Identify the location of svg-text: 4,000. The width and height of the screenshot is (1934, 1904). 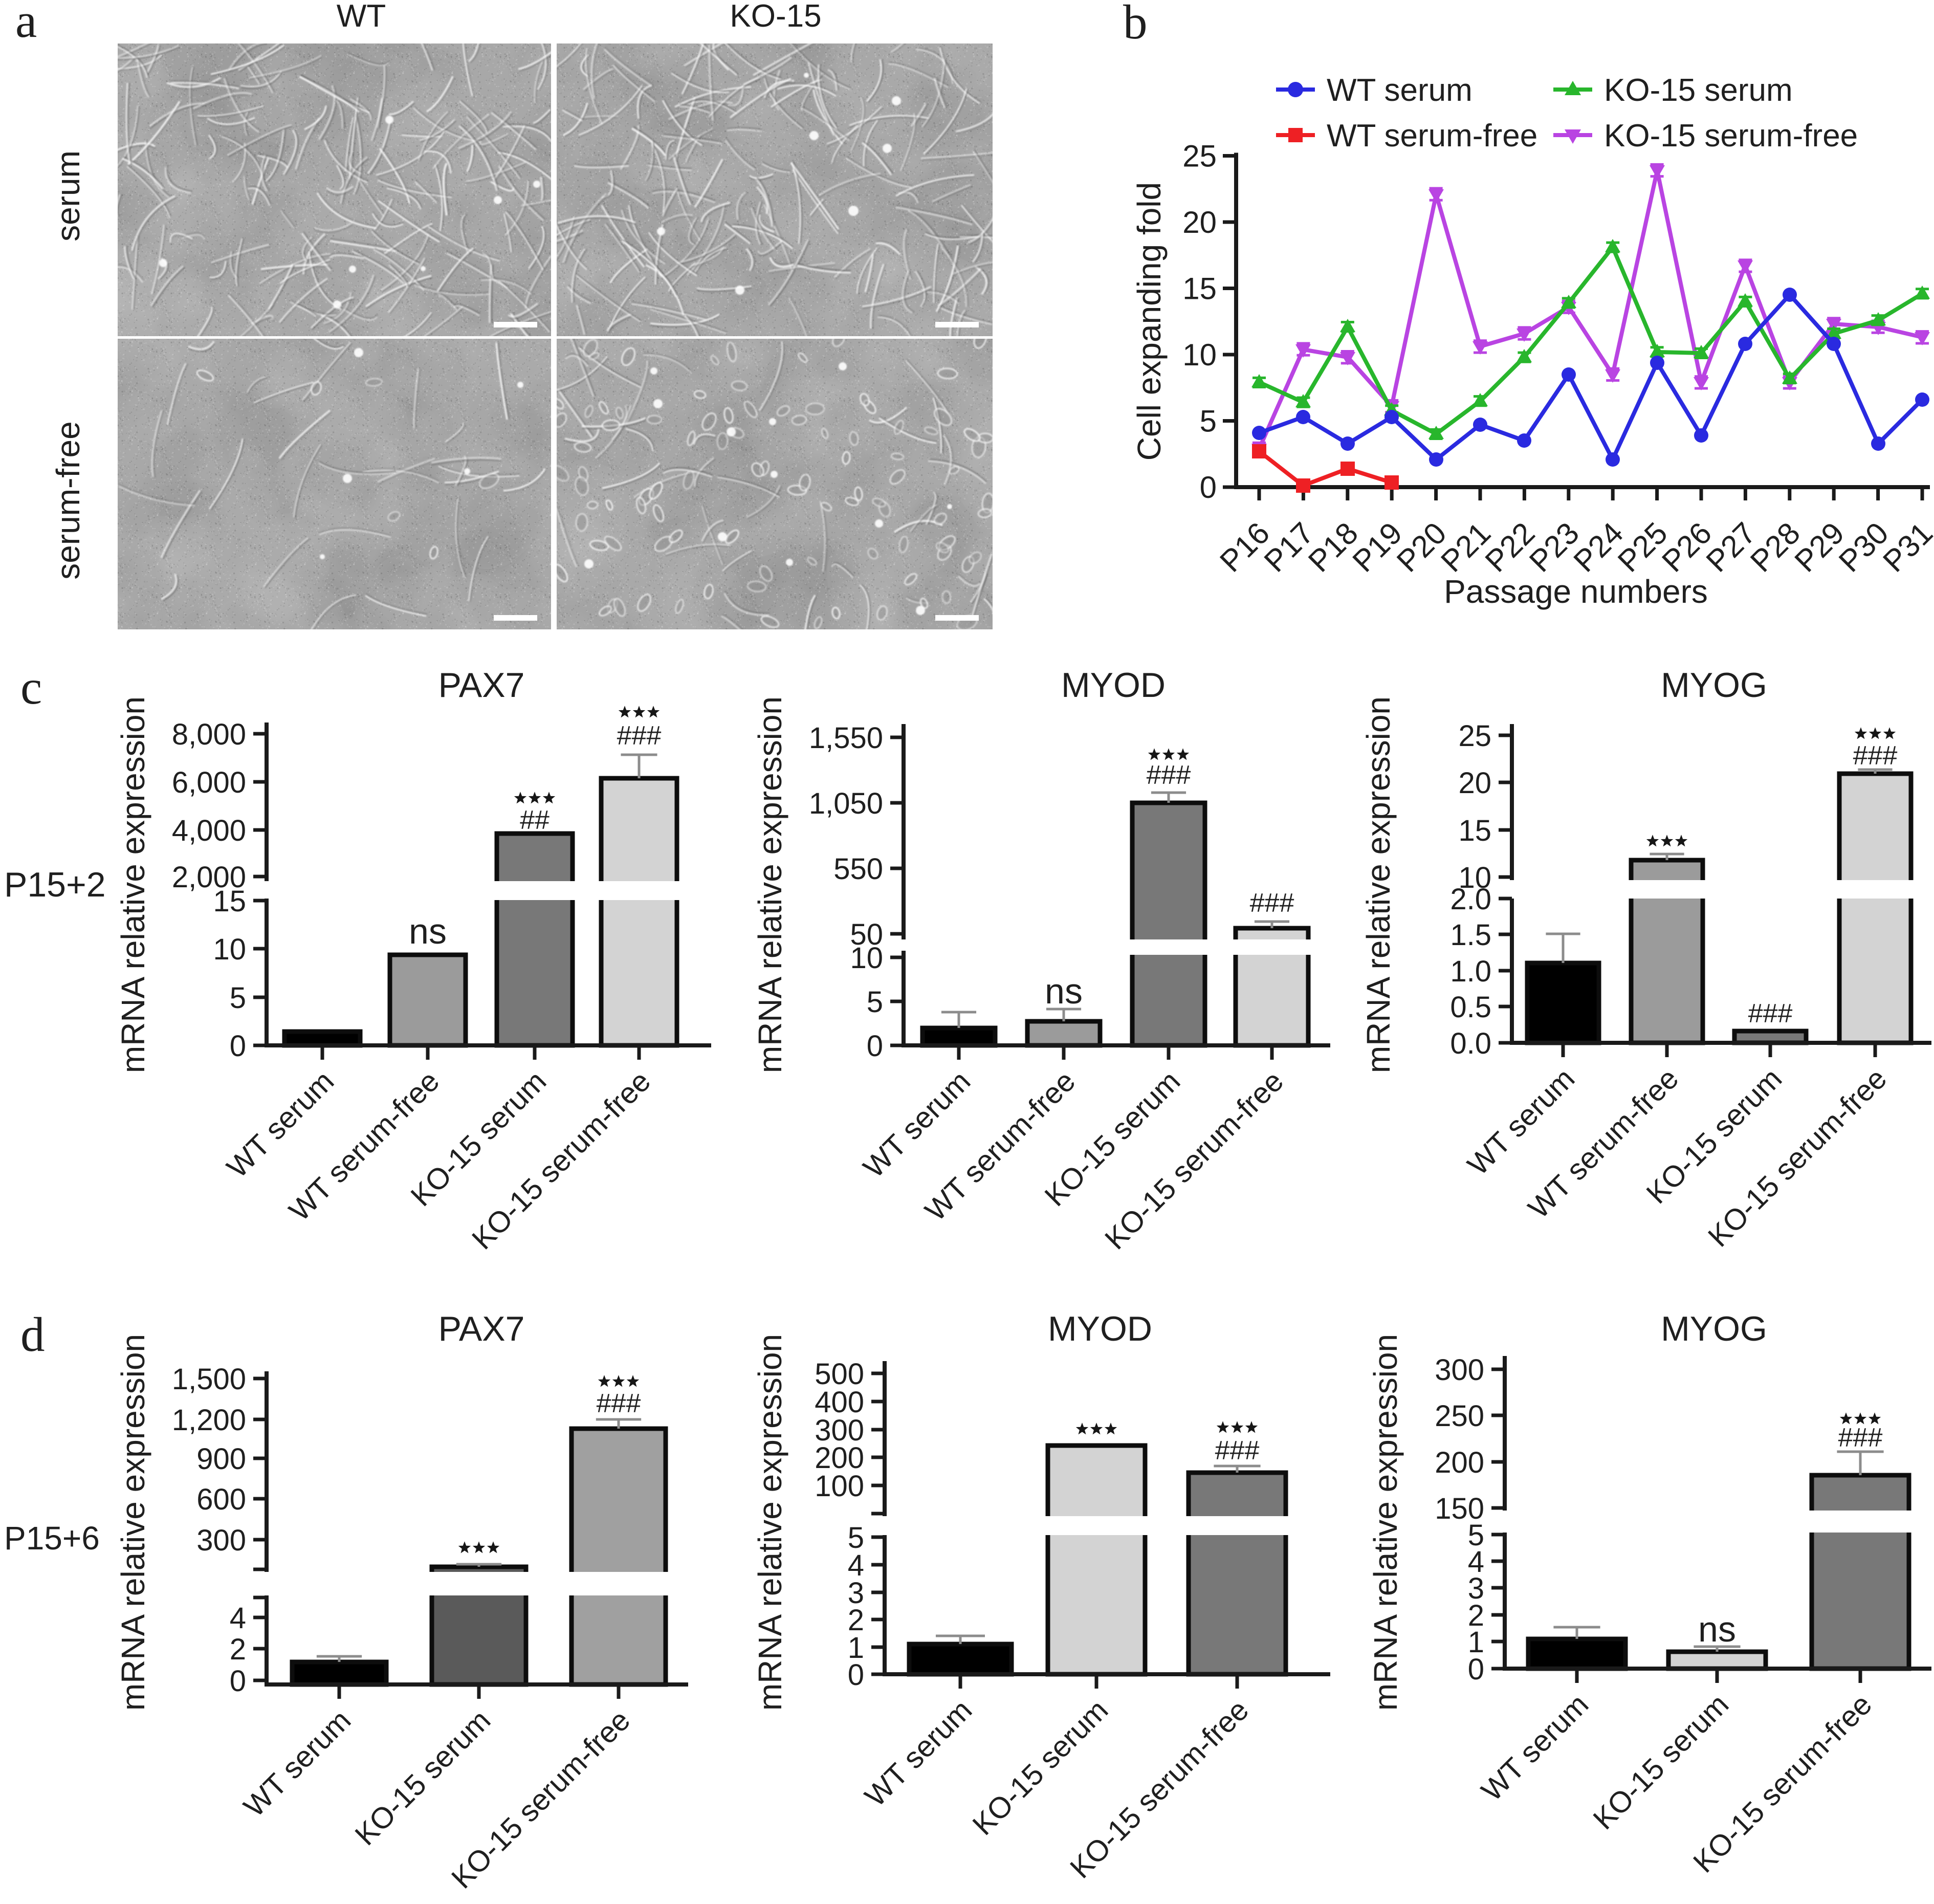
(209, 830).